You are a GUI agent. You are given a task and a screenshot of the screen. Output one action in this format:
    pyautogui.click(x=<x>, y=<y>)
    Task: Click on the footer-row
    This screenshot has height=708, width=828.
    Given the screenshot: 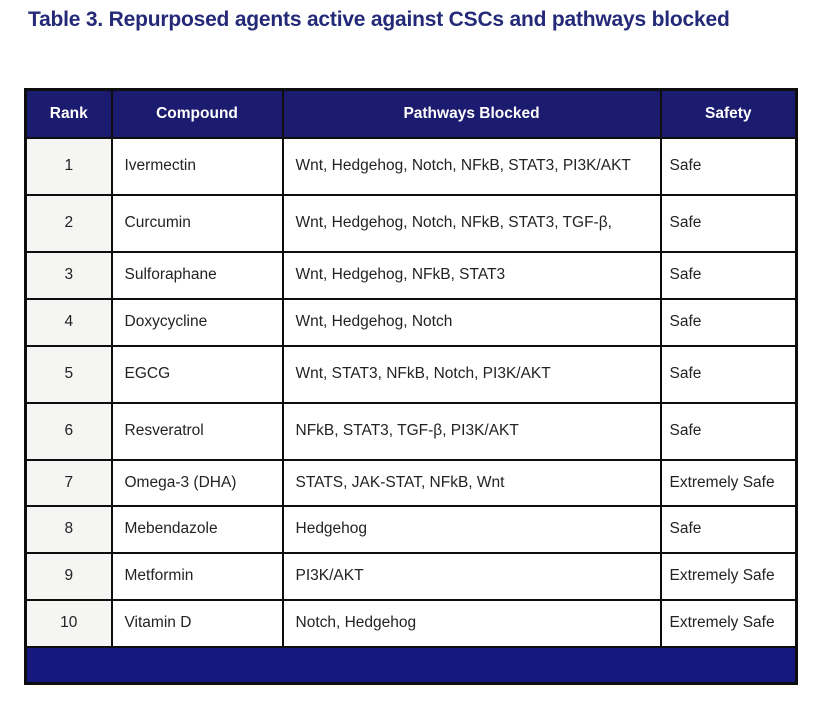 What is the action you would take?
    pyautogui.click(x=411, y=665)
    